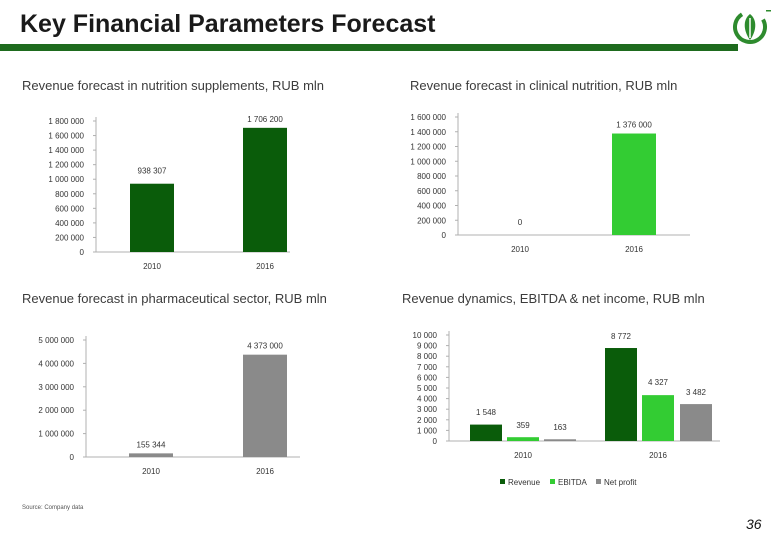 This screenshot has width=780, height=540. Describe the element at coordinates (151, 444) in the screenshot. I see `data-label: 155 344` at that location.